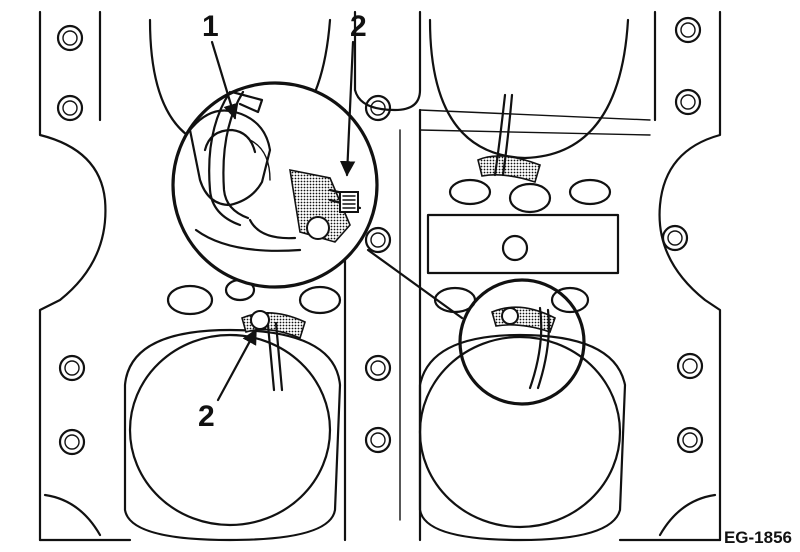 The height and width of the screenshot is (552, 800). What do you see at coordinates (273, 351) in the screenshot?
I see `oil-jet-lower-left` at bounding box center [273, 351].